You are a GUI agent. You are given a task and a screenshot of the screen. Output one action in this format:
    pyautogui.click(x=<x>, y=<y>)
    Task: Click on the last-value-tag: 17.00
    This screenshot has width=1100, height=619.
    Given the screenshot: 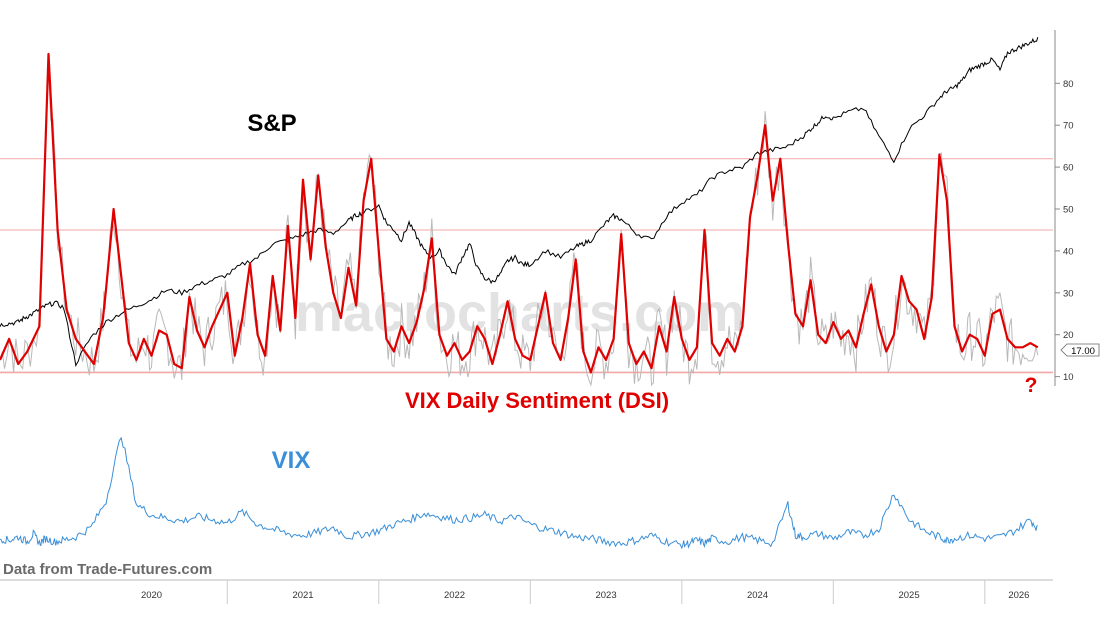 What is the action you would take?
    pyautogui.click(x=1080, y=350)
    